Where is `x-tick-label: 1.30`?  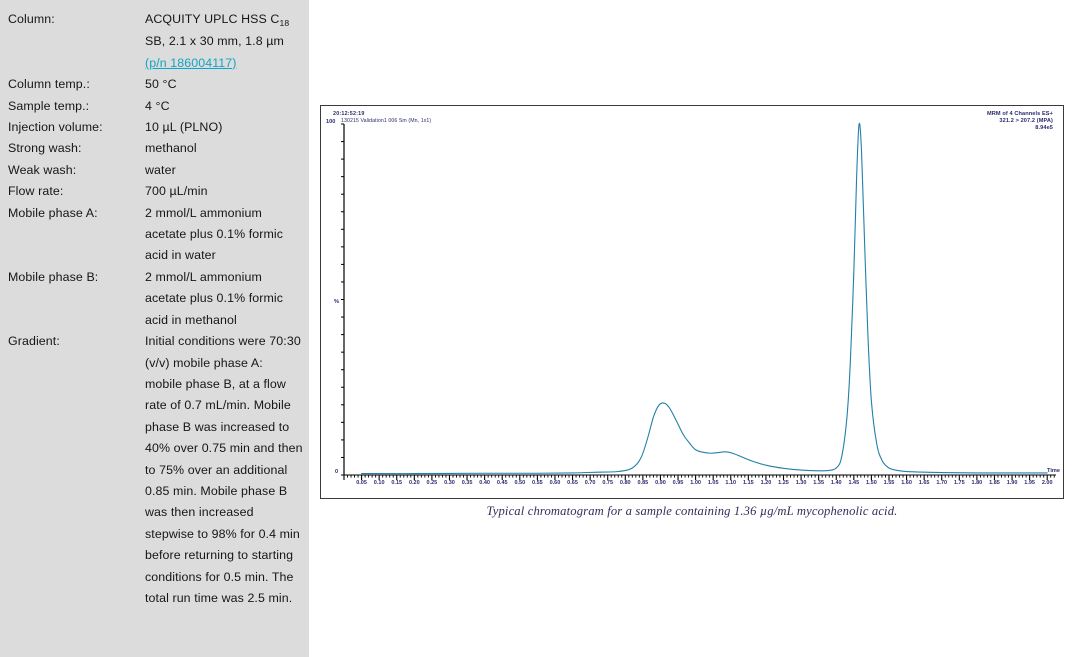
x-tick-label: 1.30 is located at coordinates (801, 483).